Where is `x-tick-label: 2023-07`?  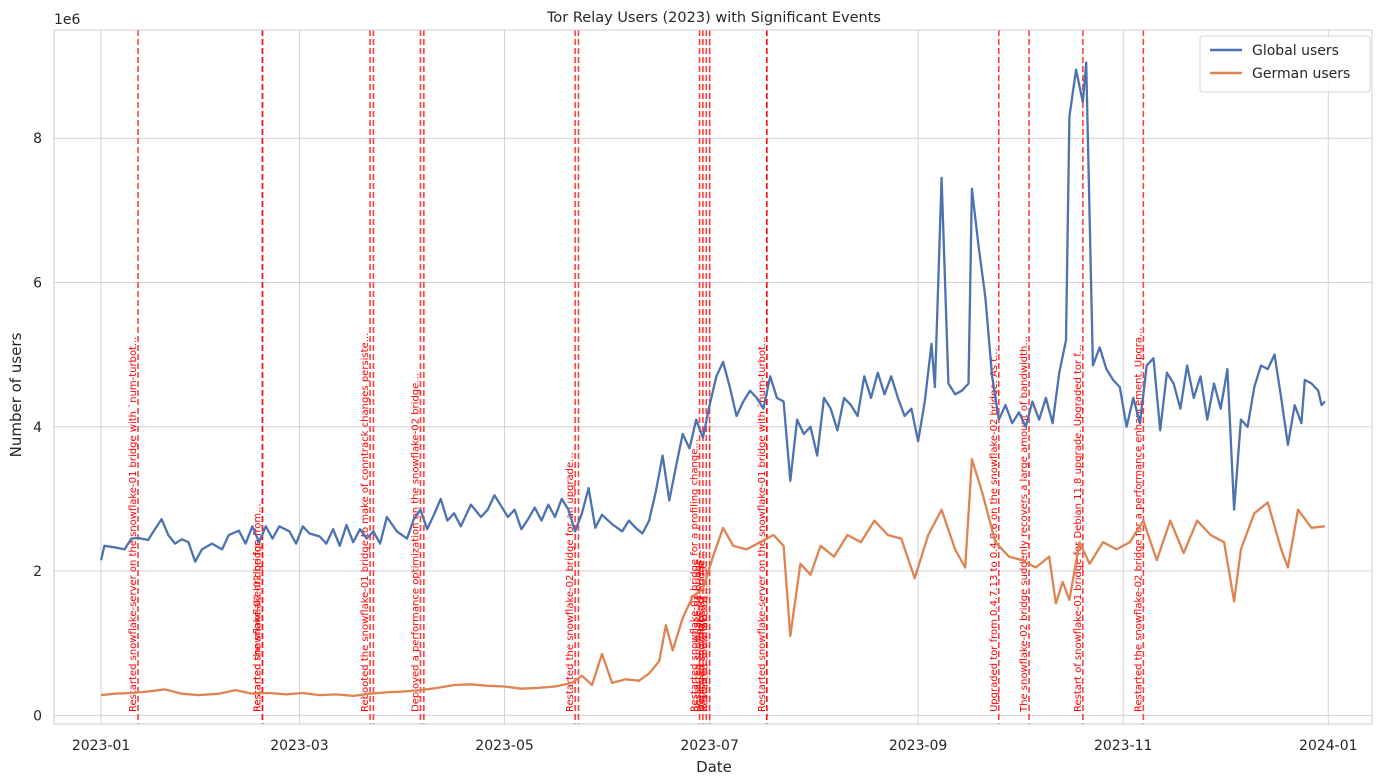 x-tick-label: 2023-07 is located at coordinates (709, 746).